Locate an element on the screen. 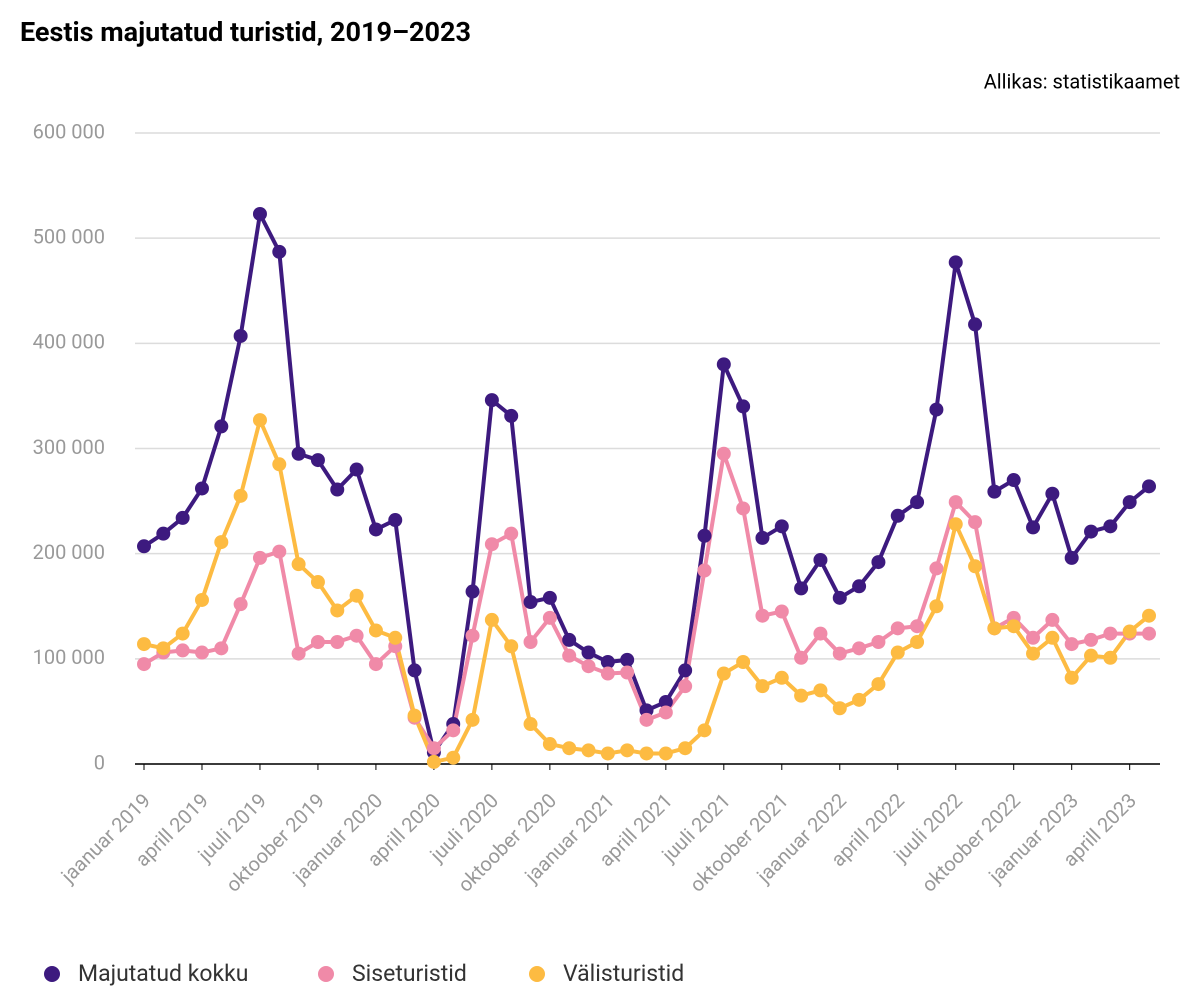 Image resolution: width=1200 pixels, height=1004 pixels. legend-label: Siseturistid is located at coordinates (409, 973).